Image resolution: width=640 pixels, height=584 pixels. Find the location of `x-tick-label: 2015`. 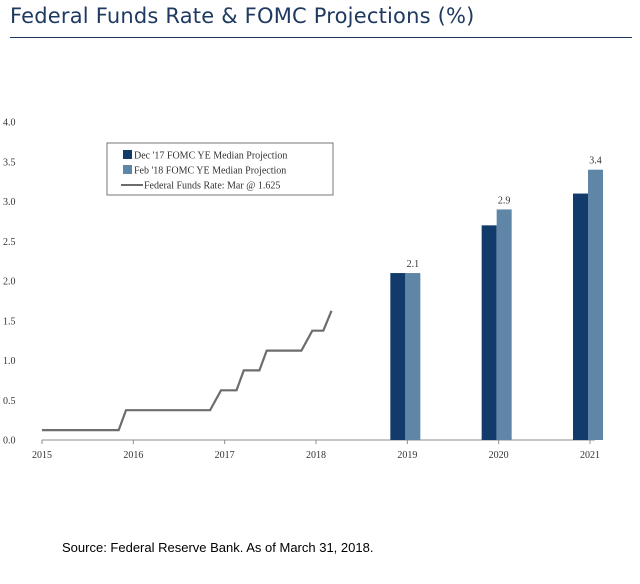

x-tick-label: 2015 is located at coordinates (42, 455).